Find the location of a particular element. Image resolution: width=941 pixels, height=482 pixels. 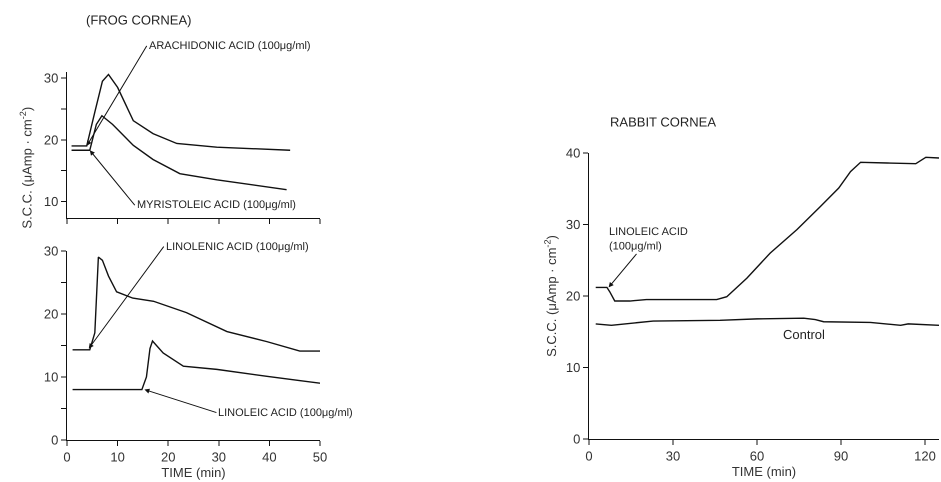

x-tick-label: 20 is located at coordinates (168, 457).